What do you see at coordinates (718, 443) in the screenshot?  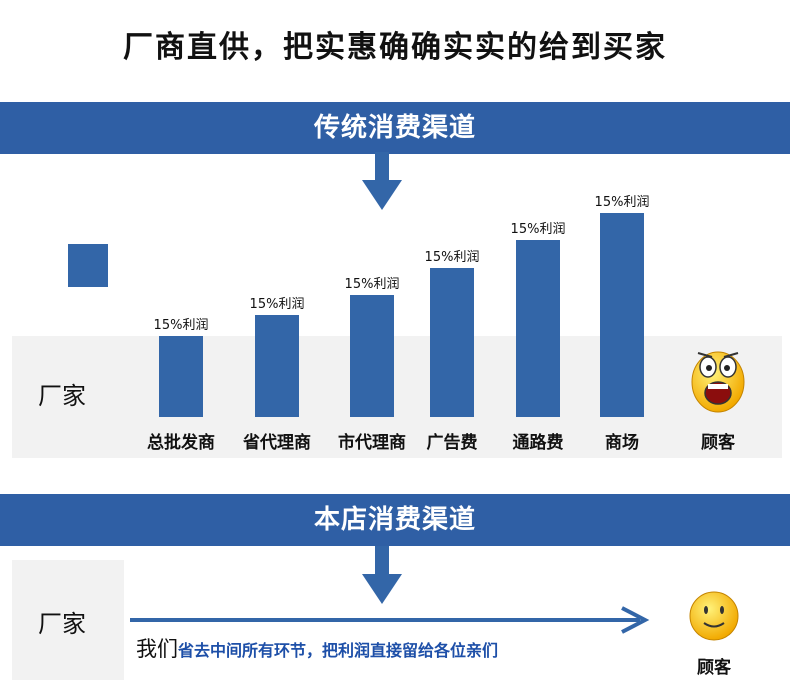 I see `customer-label-traditional: 顾客` at bounding box center [718, 443].